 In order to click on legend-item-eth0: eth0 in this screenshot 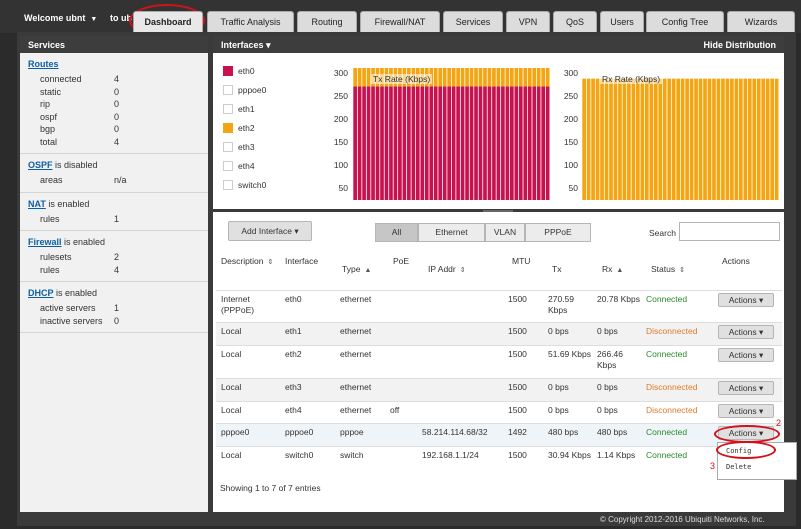, I will do `click(239, 71)`.